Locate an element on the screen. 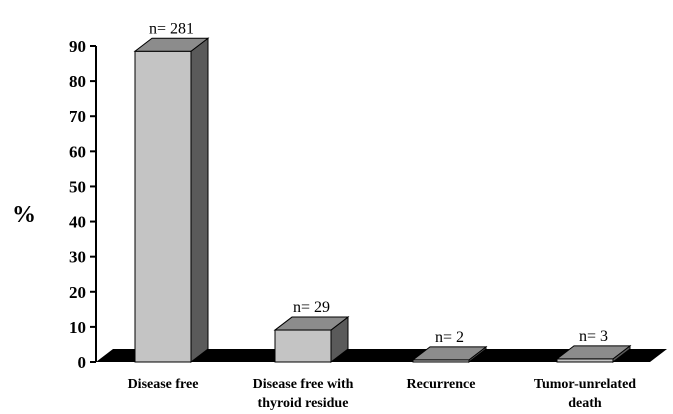  bar-data-label: n= 29 is located at coordinates (311, 307).